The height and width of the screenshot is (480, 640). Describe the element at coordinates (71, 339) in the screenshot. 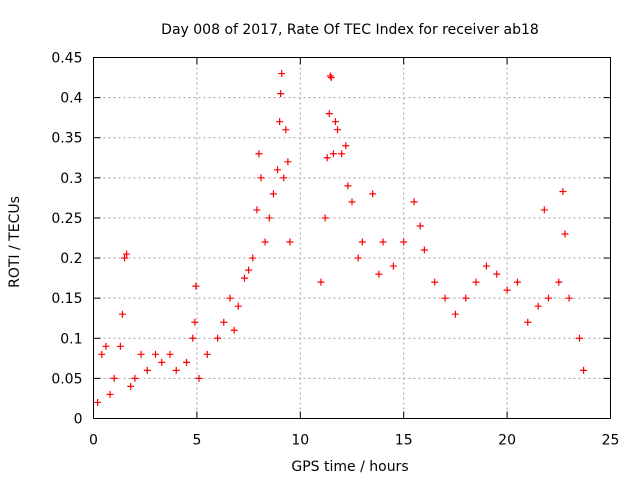

I see `y-tick-label: 0.1` at that location.